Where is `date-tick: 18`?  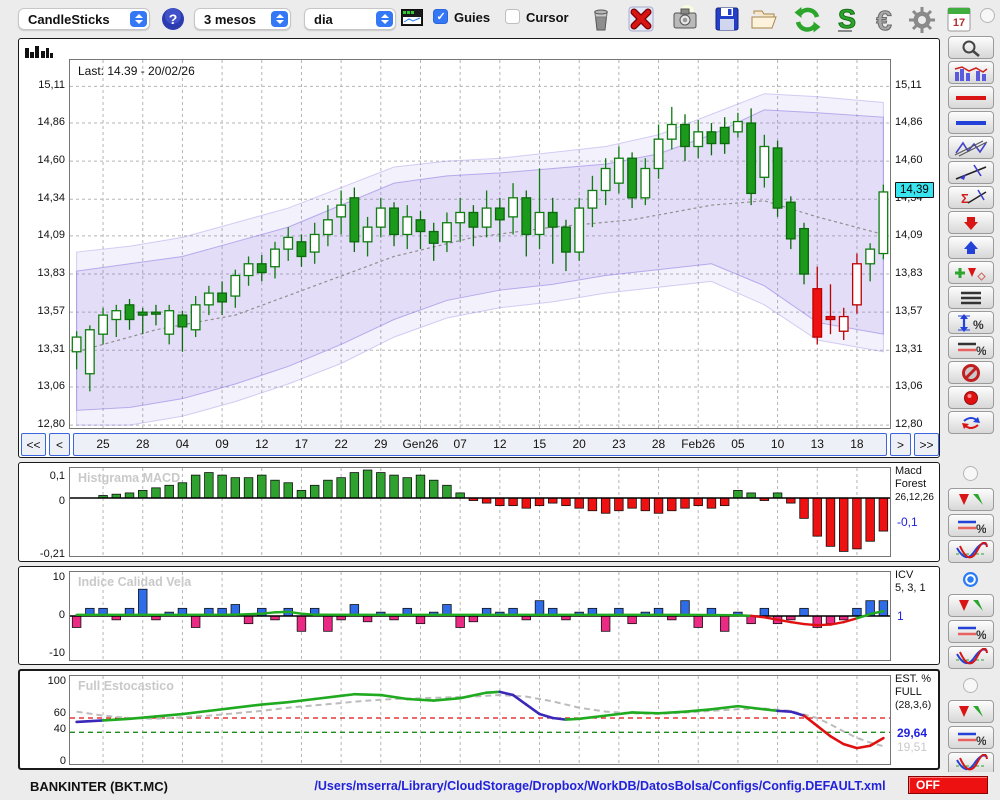 date-tick: 18 is located at coordinates (857, 444).